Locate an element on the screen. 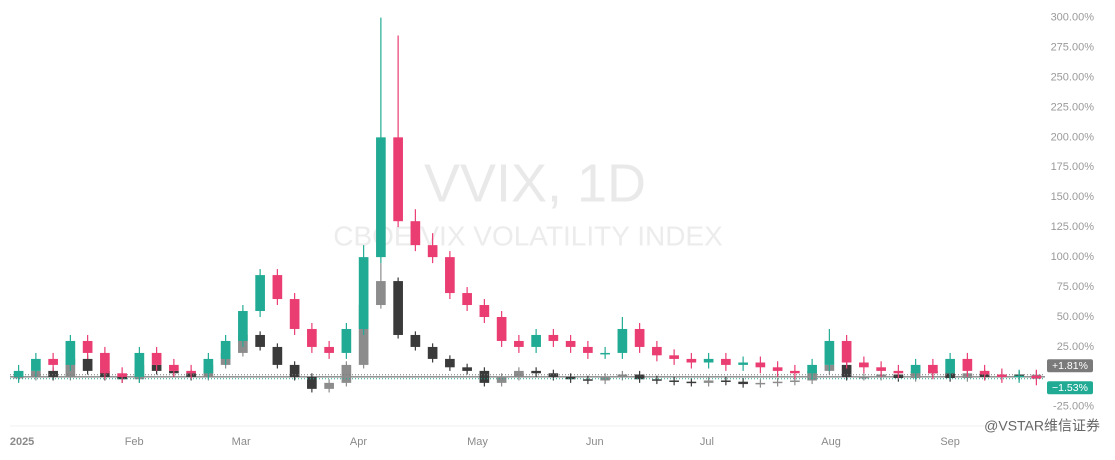 Image resolution: width=1115 pixels, height=460 pixels. y-tick-label: 225.00% is located at coordinates (1073, 107).